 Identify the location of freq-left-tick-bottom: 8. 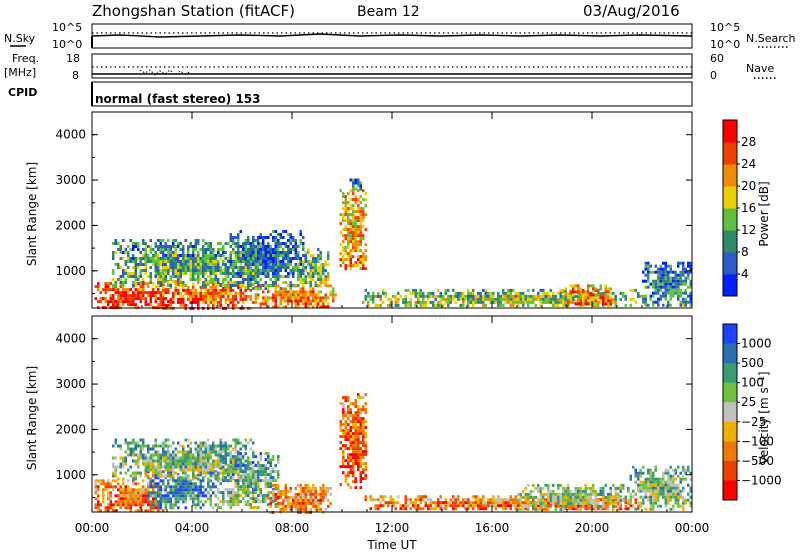
(75, 75).